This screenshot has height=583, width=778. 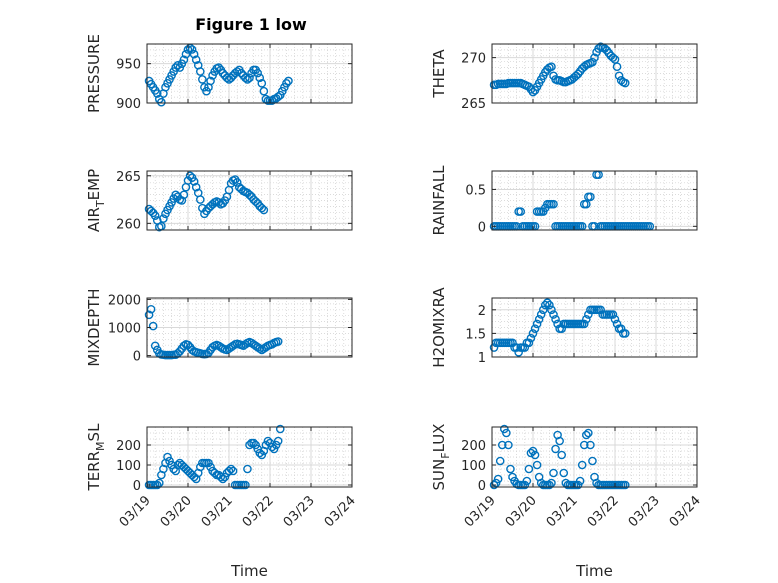 What do you see at coordinates (482, 311) in the screenshot?
I see `y-tick-label: 2` at bounding box center [482, 311].